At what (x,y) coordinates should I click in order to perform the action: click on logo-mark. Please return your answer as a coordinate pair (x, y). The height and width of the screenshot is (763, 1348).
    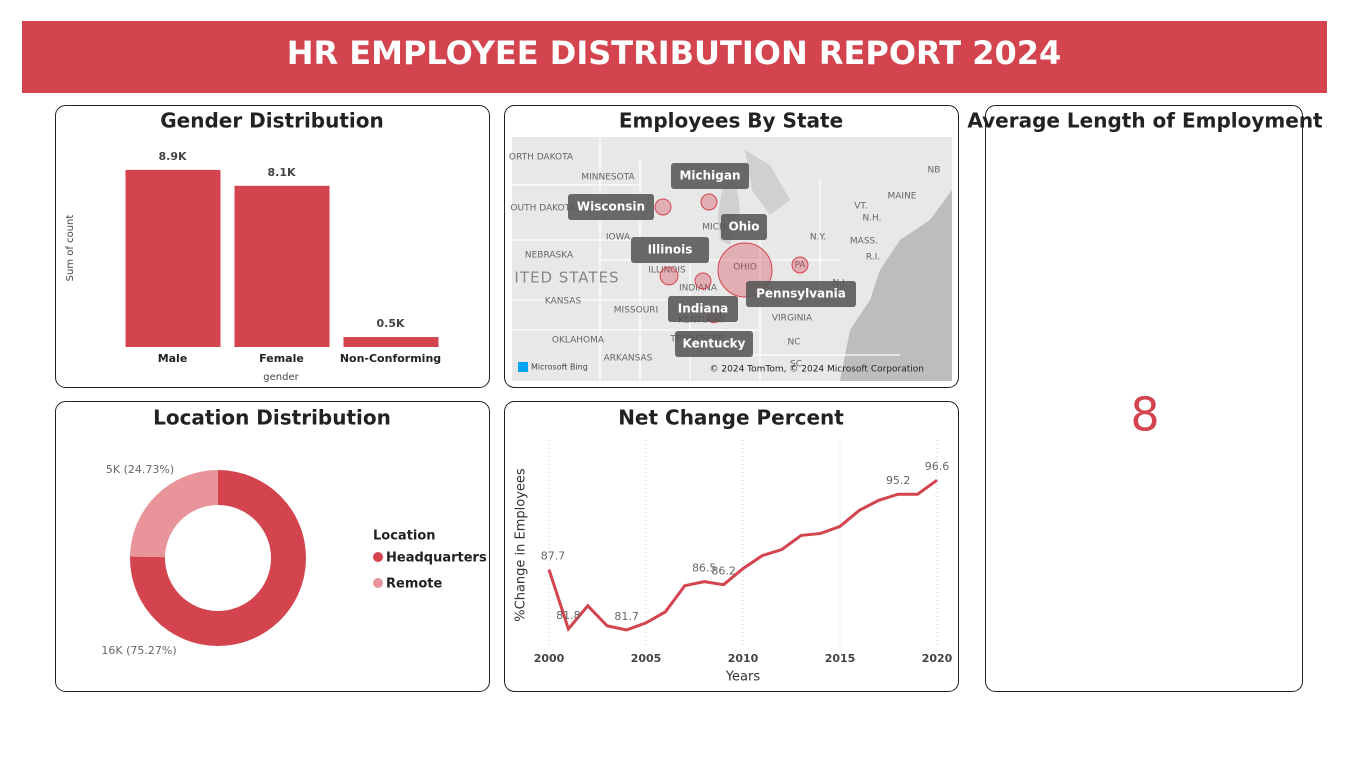
    Looking at the image, I should click on (523, 367).